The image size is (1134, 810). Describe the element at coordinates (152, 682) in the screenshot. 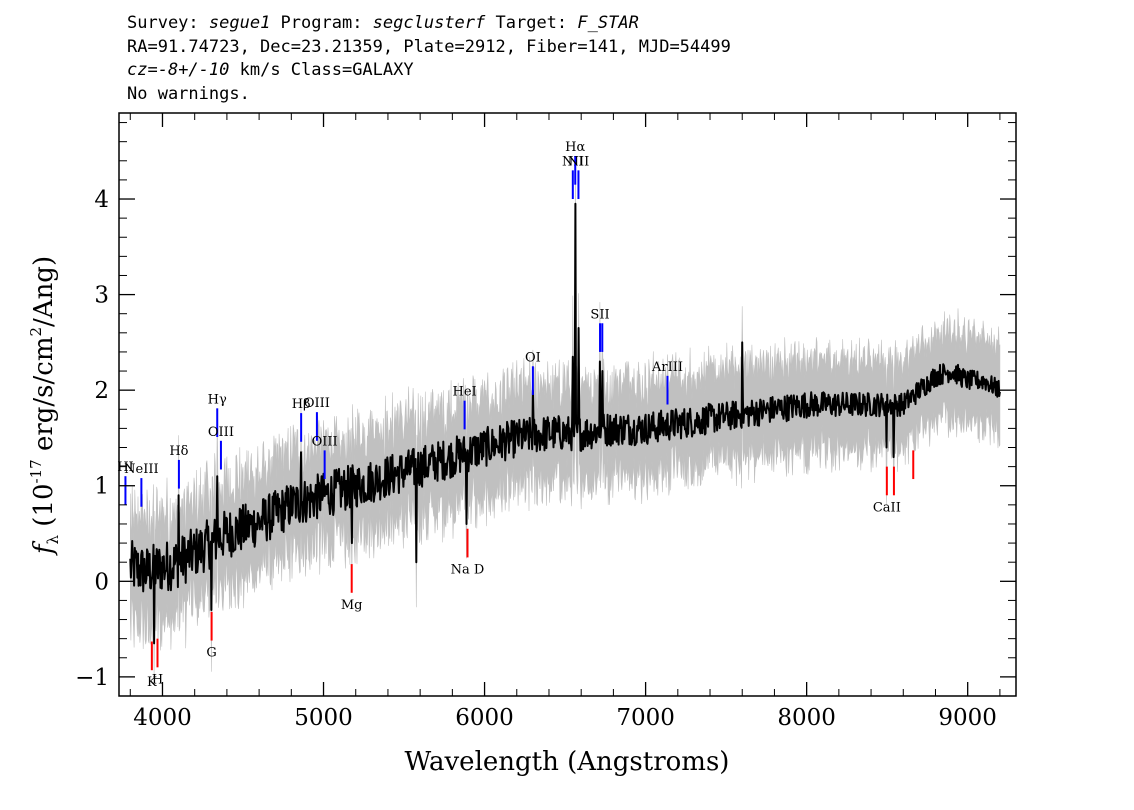

I see `absorption-line-label: K` at that location.